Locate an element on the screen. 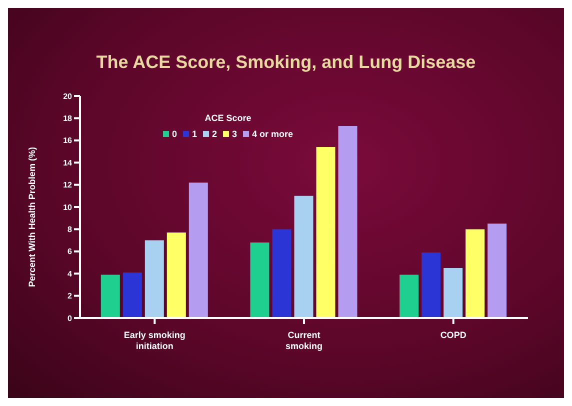 This screenshot has width=572, height=406. legend-label: 0 is located at coordinates (173, 134).